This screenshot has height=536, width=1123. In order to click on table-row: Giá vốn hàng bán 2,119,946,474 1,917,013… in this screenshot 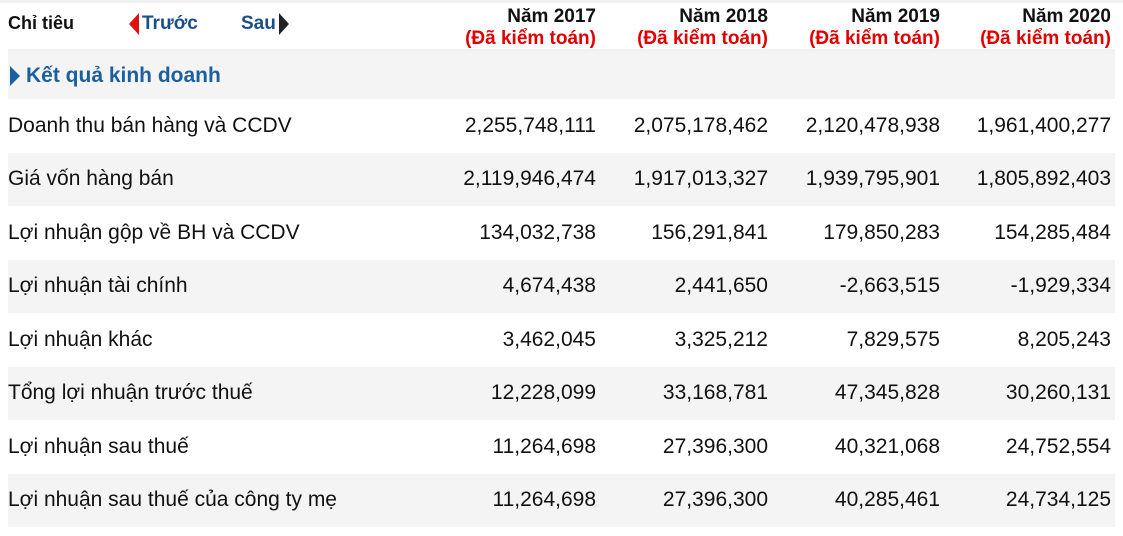, I will do `click(561, 179)`.